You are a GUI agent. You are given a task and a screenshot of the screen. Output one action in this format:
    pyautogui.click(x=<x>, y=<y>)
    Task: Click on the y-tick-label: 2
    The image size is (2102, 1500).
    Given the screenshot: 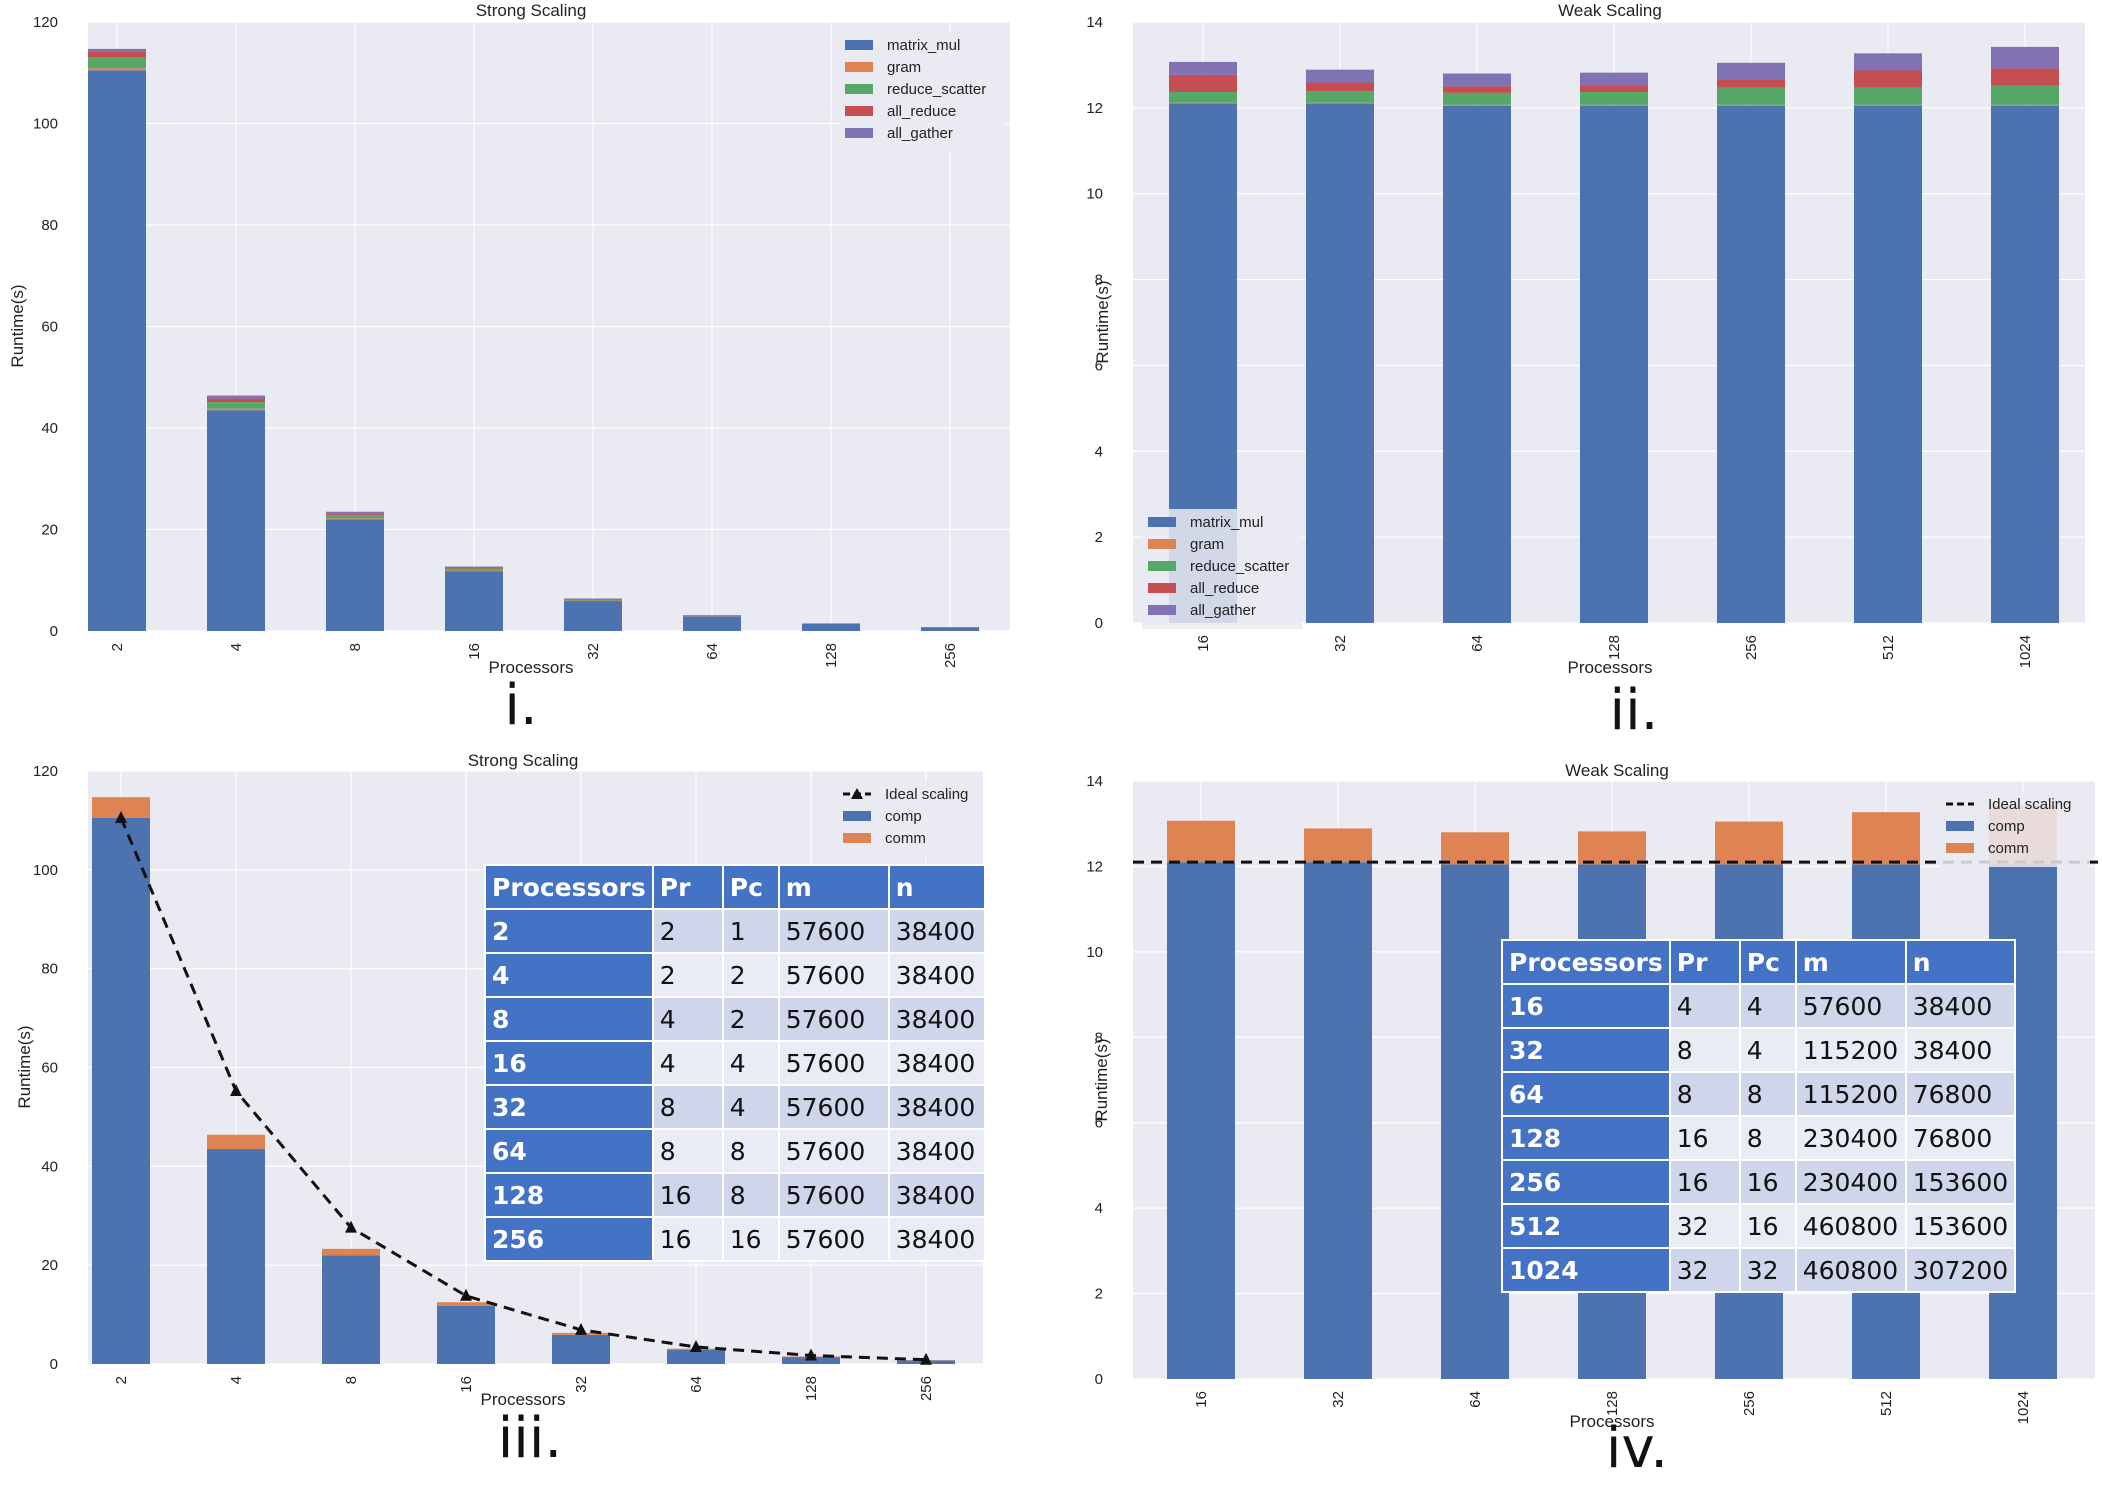 What is the action you would take?
    pyautogui.click(x=1099, y=1294)
    